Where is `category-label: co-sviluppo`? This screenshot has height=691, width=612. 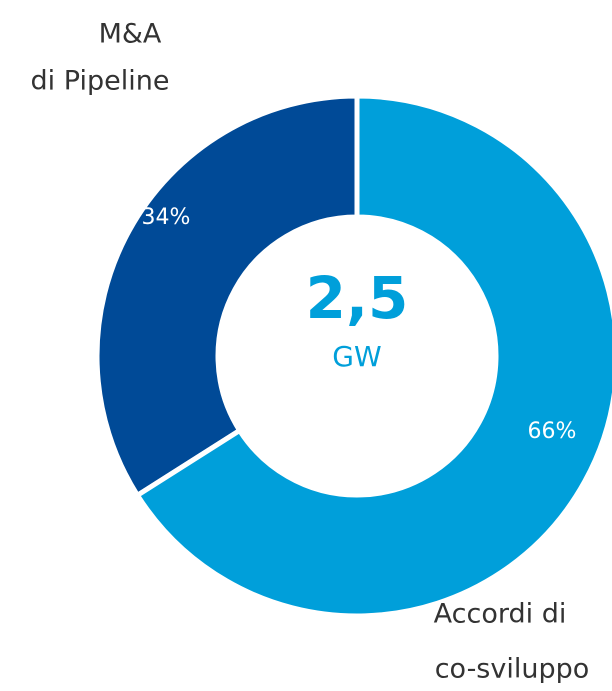
category-label: co-sviluppo is located at coordinates (512, 669).